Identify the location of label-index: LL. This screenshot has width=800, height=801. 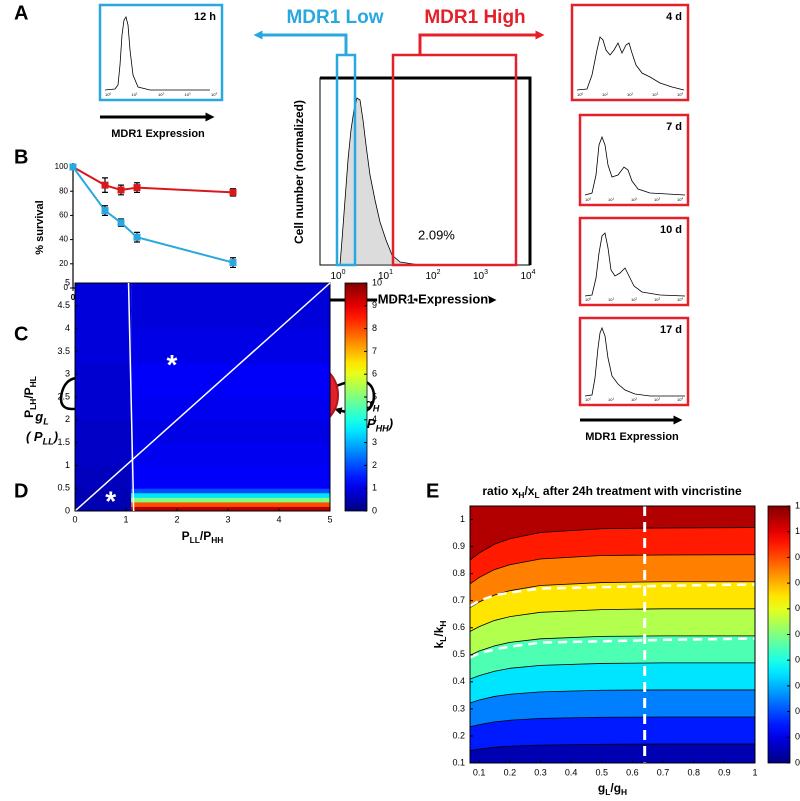
(195, 540).